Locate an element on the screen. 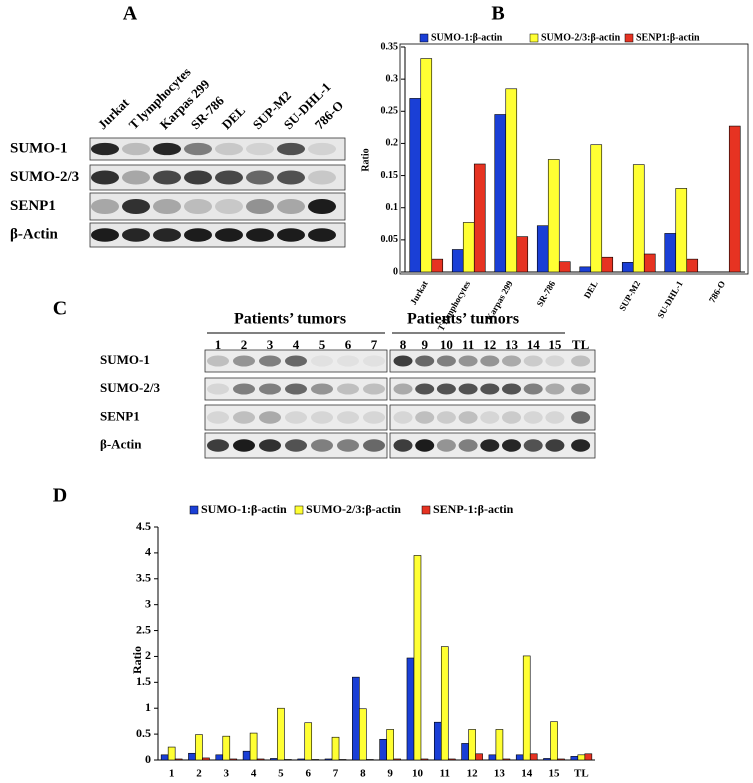  lane-label: Jurkat is located at coordinates (114, 114).